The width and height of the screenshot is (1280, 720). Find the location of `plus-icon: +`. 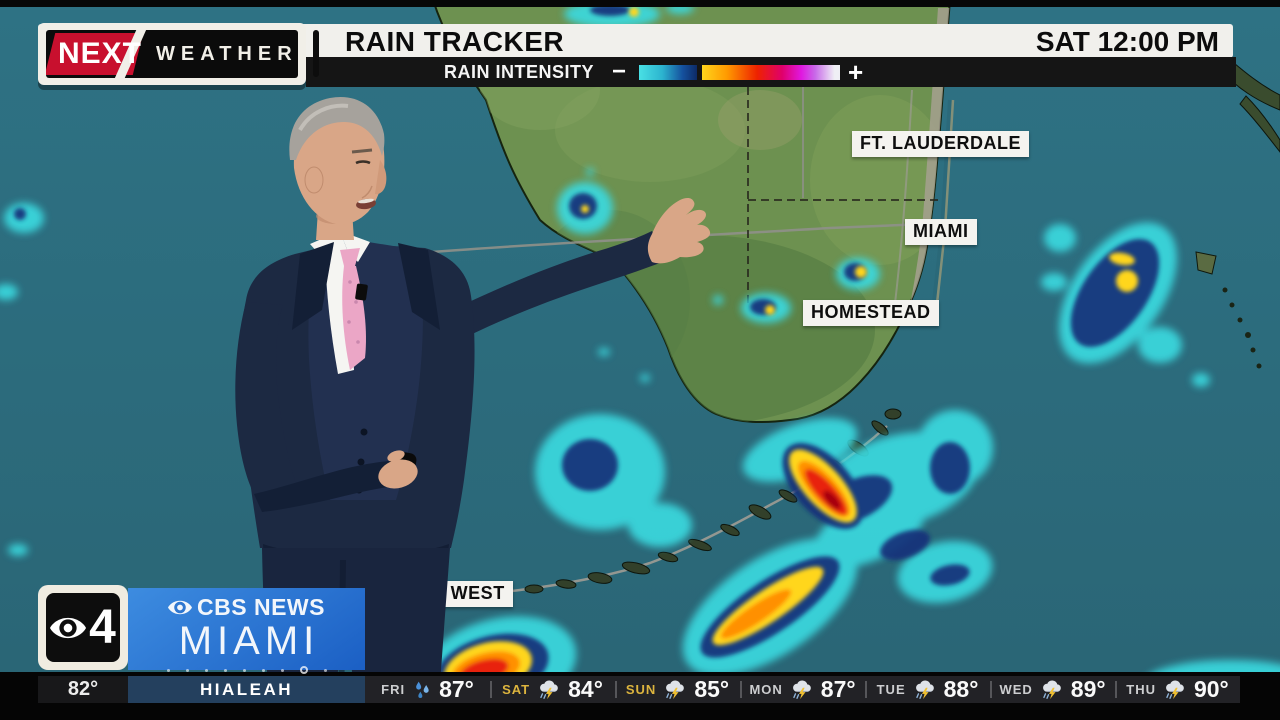

plus-icon: + is located at coordinates (856, 72).